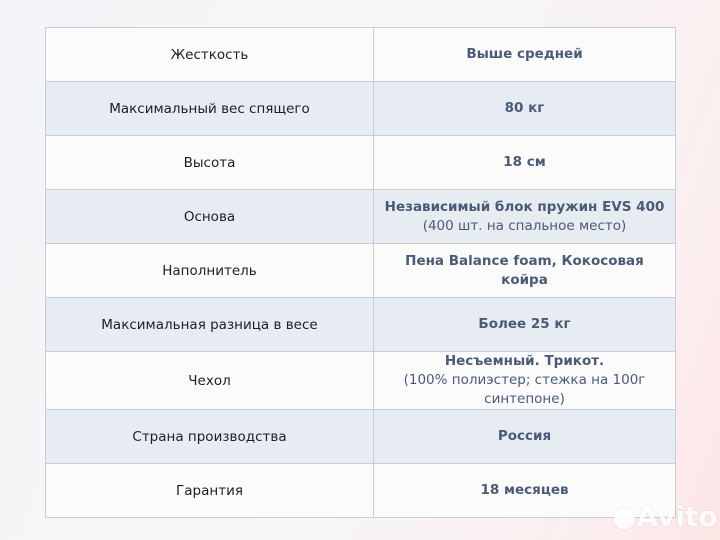 The image size is (720, 540). I want to click on spec-value: Пена Balance foam, Кокосовая койра, so click(524, 270).